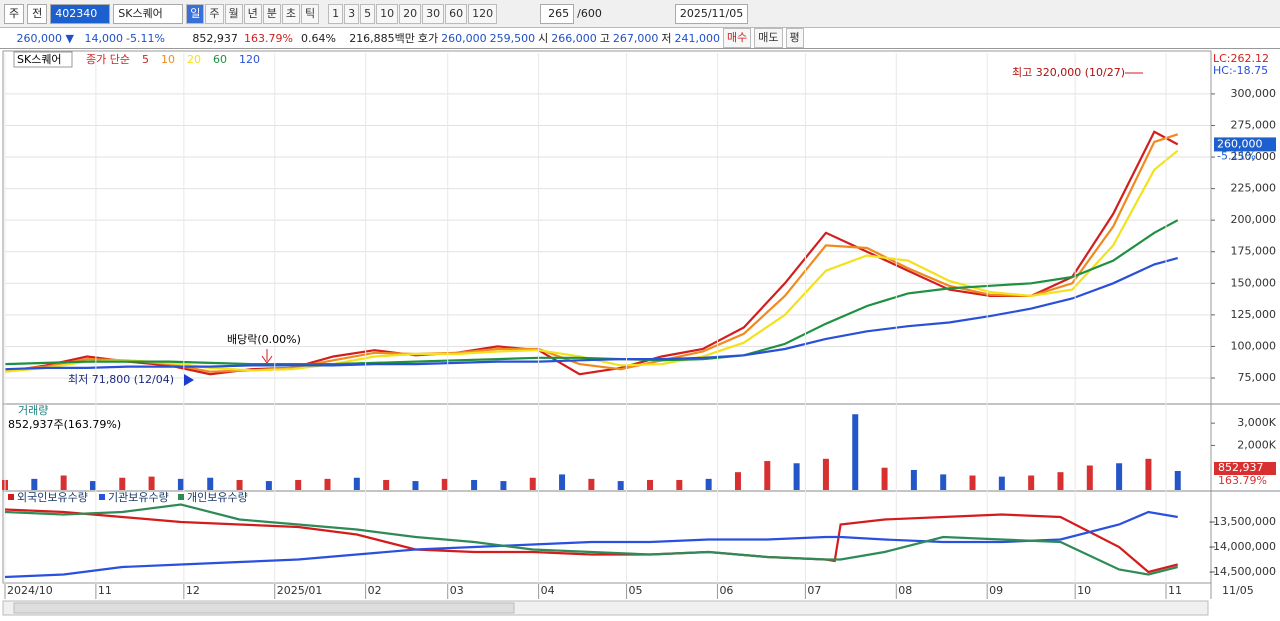 The image size is (1280, 621). Describe the element at coordinates (249, 59) in the screenshot. I see `legend-entry: 120` at that location.